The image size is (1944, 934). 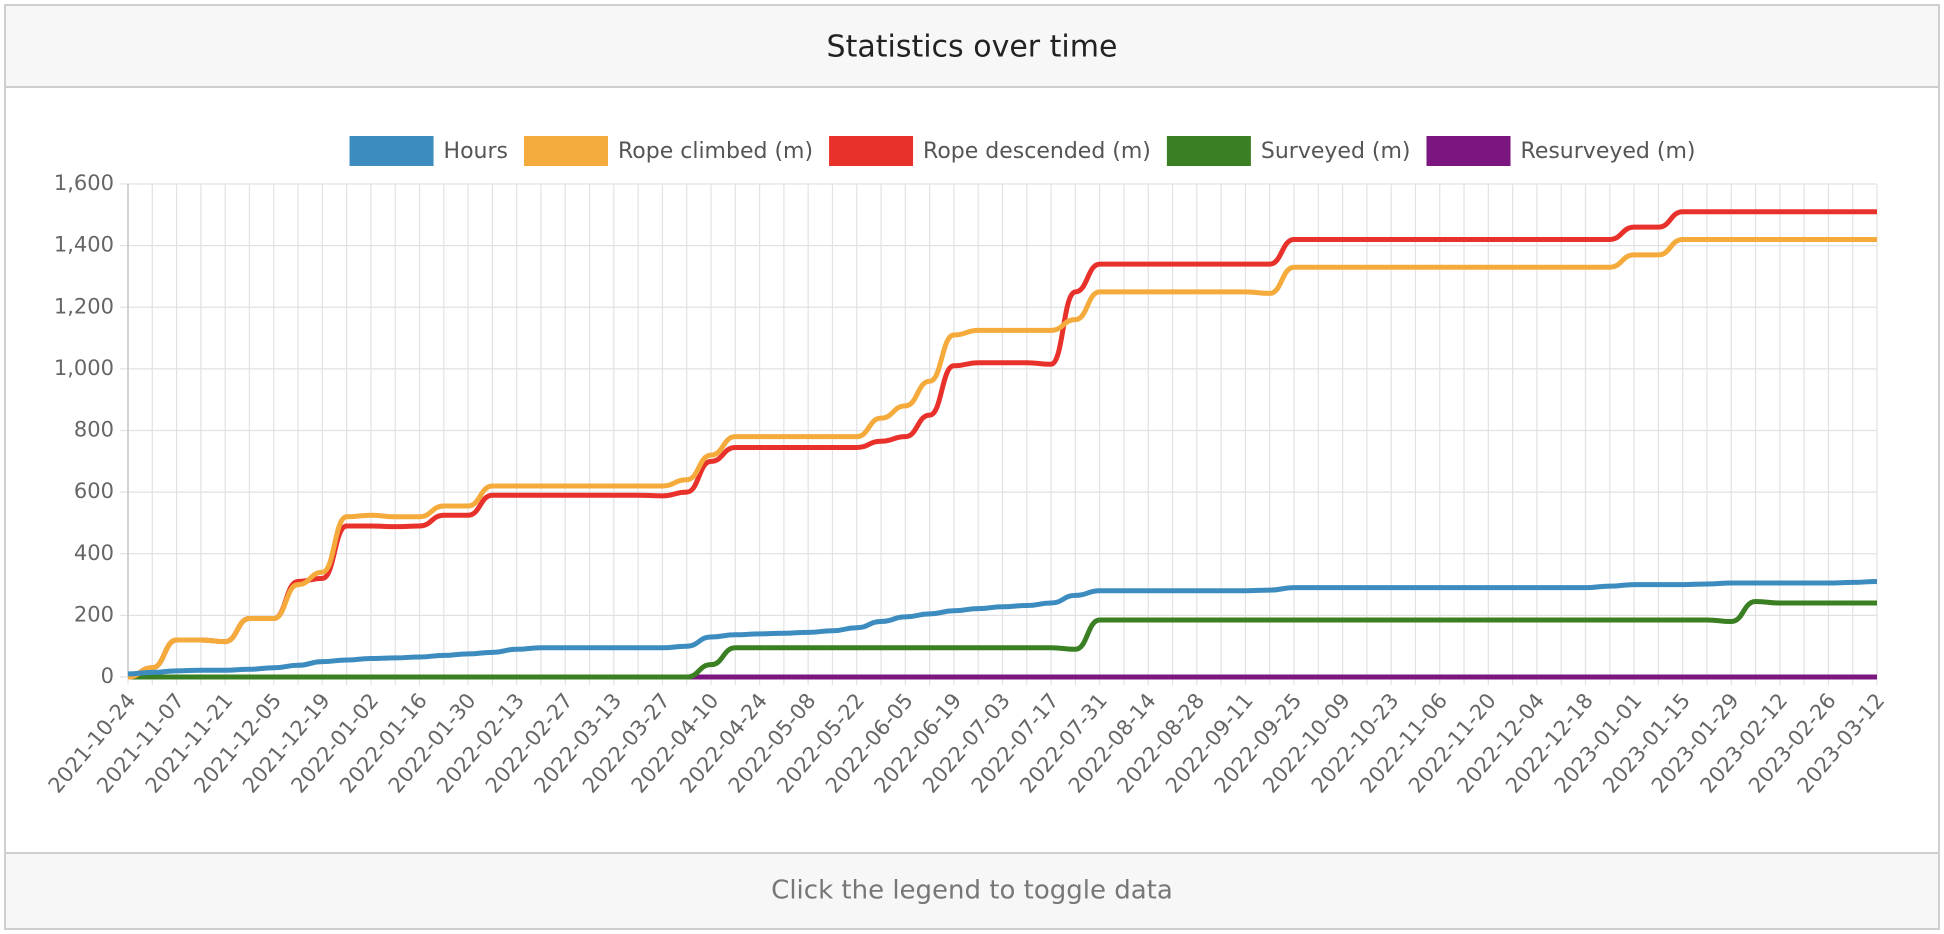 What do you see at coordinates (1608, 151) in the screenshot?
I see `legend-label: Resurveyed (m)` at bounding box center [1608, 151].